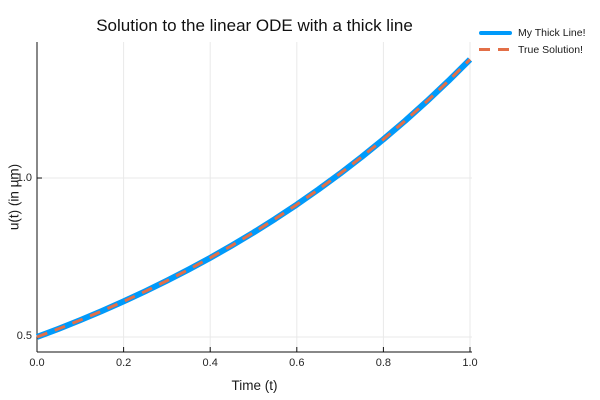  What do you see at coordinates (37, 363) in the screenshot?
I see `x-tick-label: 0.0` at bounding box center [37, 363].